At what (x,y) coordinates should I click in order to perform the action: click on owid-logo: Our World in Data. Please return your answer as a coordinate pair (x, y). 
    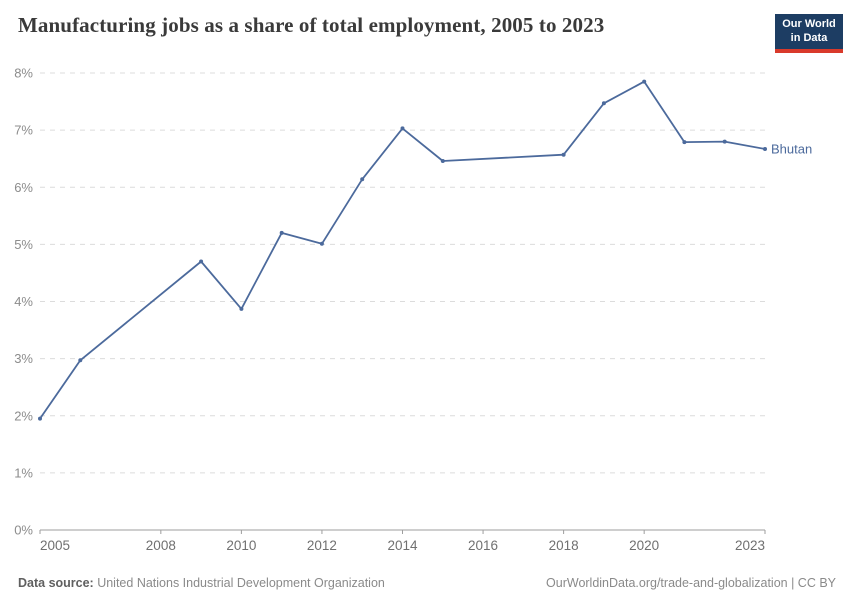
    Looking at the image, I should click on (809, 33).